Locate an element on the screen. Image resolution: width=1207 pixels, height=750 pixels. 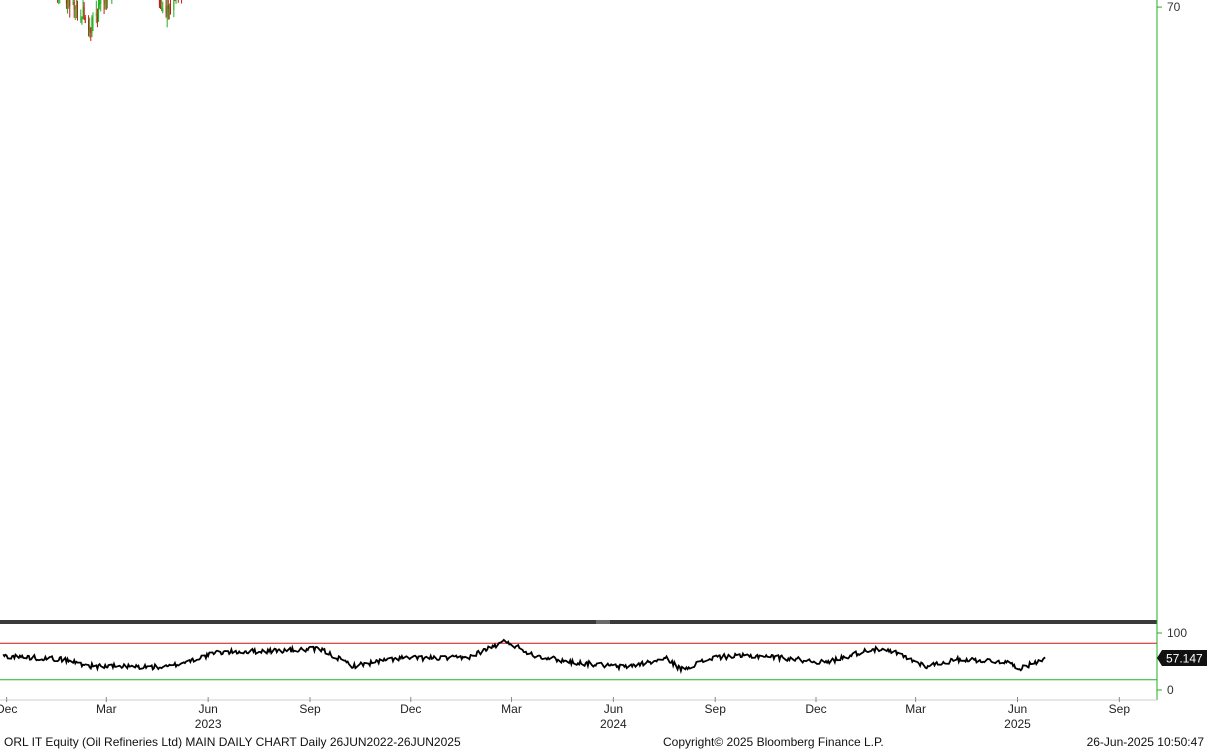
x-axis-year-label: 2024 is located at coordinates (613, 724).